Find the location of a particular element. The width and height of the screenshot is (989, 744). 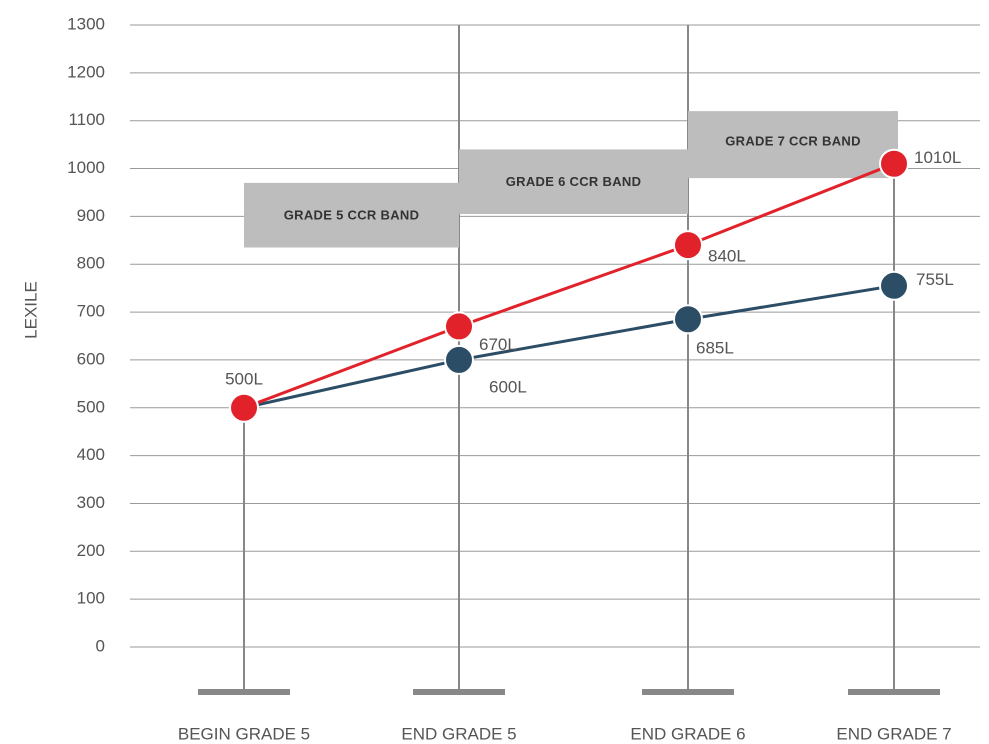

x-tick-label: END GRADE 5 is located at coordinates (458, 733).